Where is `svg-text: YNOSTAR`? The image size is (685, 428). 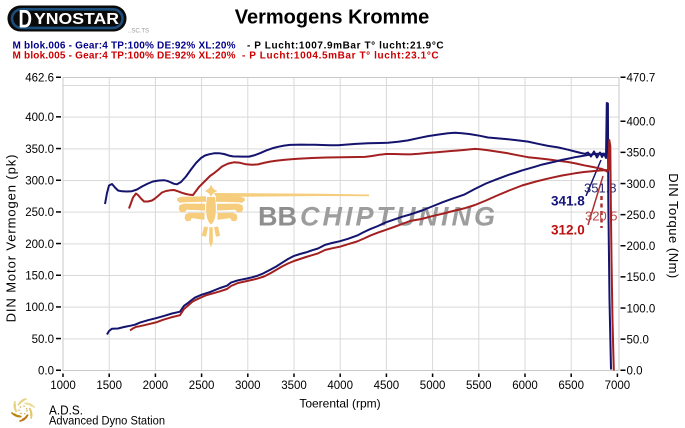 svg-text: YNOSTAR is located at coordinates (76, 19).